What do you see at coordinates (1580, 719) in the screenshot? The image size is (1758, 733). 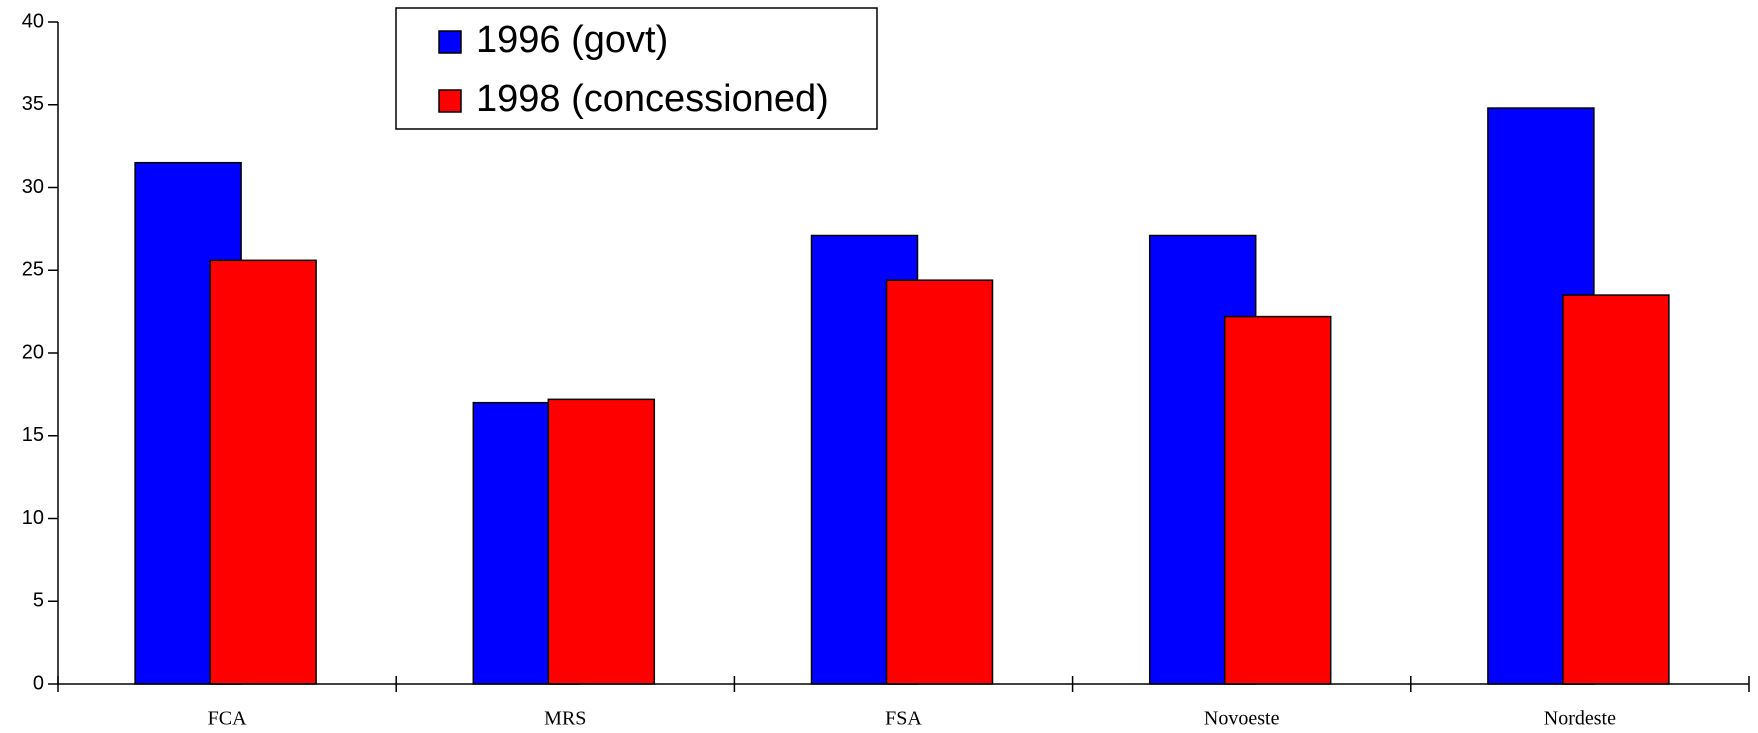 I see `x-tick-label: Nordeste` at bounding box center [1580, 719].